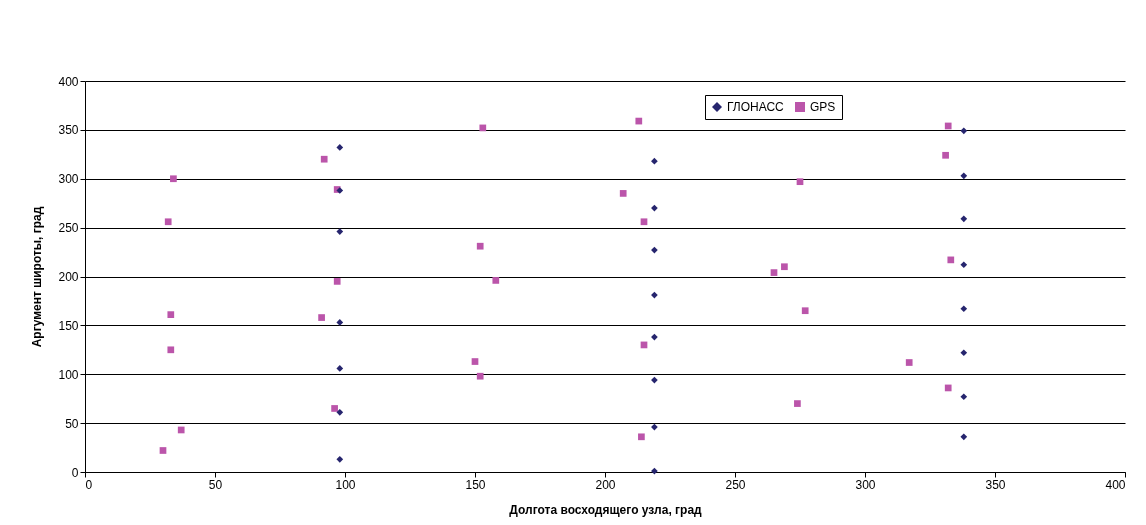 The image size is (1146, 525). I want to click on x-tick-label: 0, so click(89, 484).